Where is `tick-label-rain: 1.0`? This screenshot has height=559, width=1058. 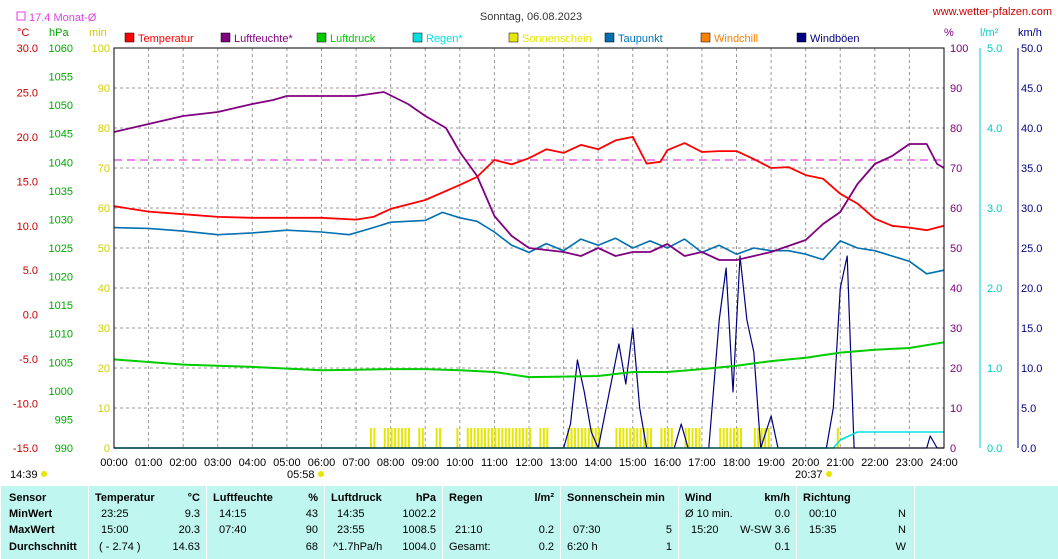
tick-label-rain: 1.0 is located at coordinates (994, 369).